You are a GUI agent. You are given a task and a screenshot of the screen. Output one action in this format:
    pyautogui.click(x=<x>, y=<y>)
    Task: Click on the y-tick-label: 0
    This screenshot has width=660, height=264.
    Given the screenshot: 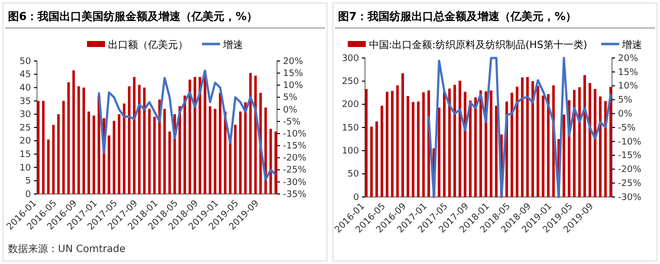 What is the action you would take?
    pyautogui.click(x=356, y=197)
    